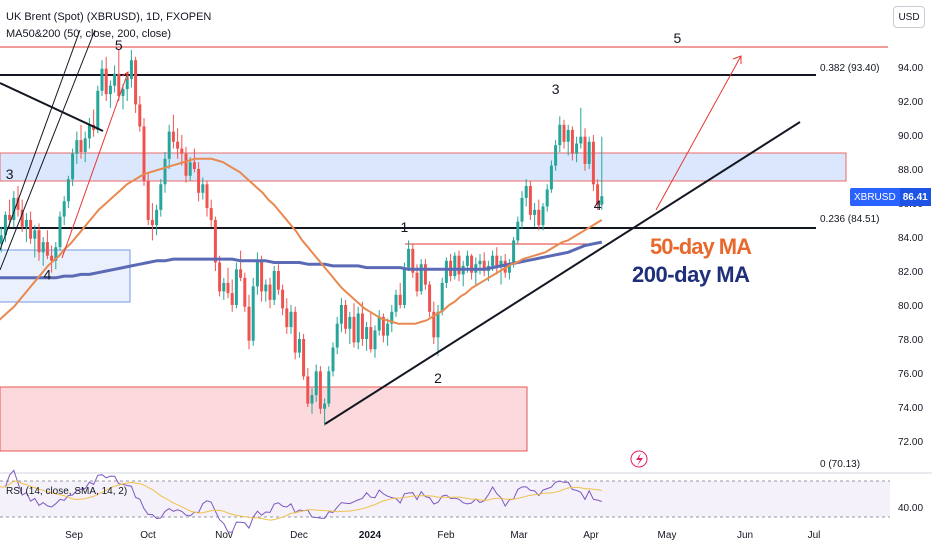 This screenshot has width=932, height=550. Describe the element at coordinates (909, 17) in the screenshot. I see `currency-button: USD` at that location.